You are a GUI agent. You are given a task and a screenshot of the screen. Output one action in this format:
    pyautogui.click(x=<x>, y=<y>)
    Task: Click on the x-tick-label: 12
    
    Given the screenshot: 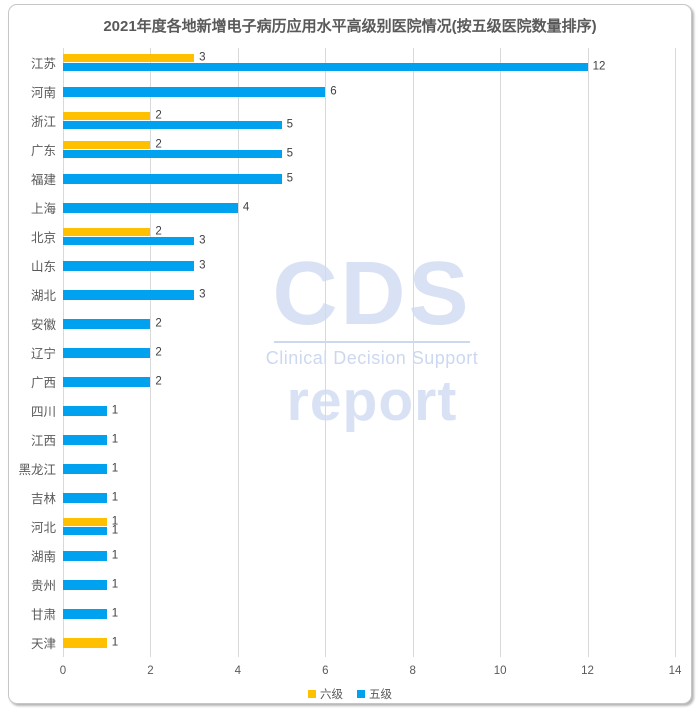 What is the action you would take?
    pyautogui.click(x=587, y=671)
    